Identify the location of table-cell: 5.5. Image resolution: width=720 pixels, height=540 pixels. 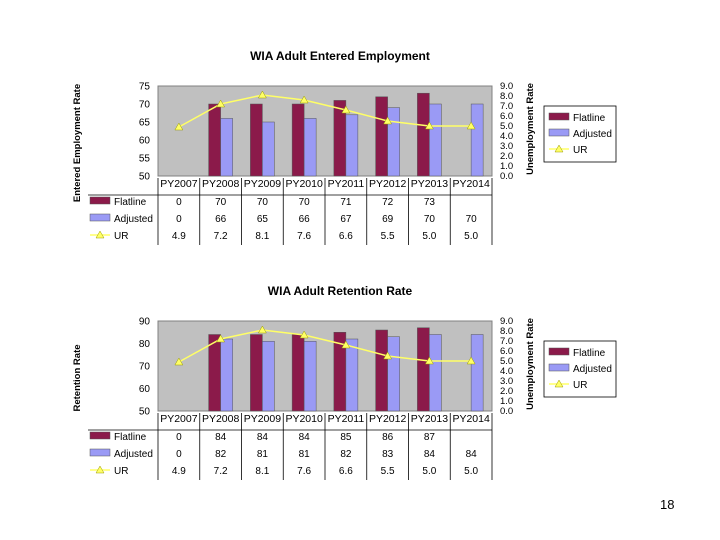
(388, 236).